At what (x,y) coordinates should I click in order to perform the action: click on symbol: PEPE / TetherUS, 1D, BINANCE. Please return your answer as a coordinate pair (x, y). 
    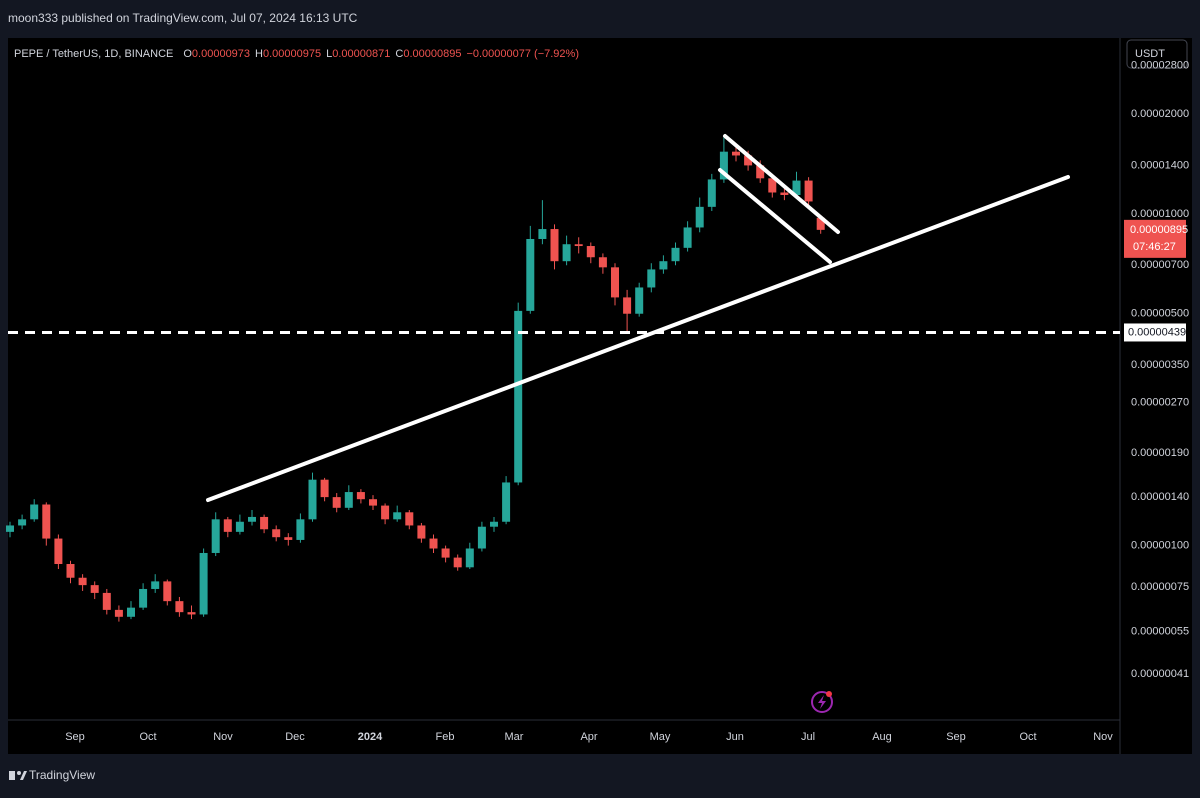
    Looking at the image, I should click on (93, 54).